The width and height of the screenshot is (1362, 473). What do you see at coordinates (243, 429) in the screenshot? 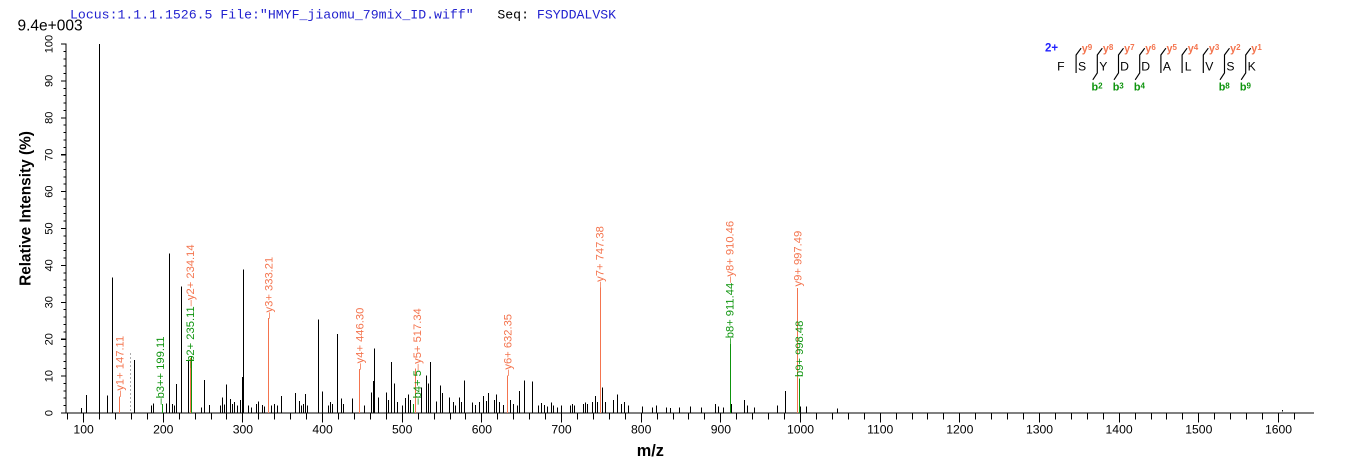
I see `svg-text: 300` at bounding box center [243, 429].